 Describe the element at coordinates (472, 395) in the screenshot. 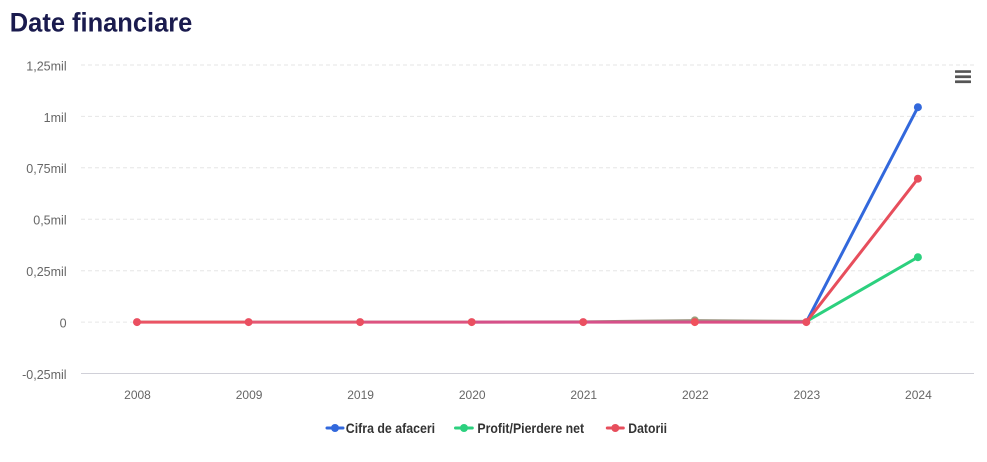

I see `svg-text: 2020` at that location.